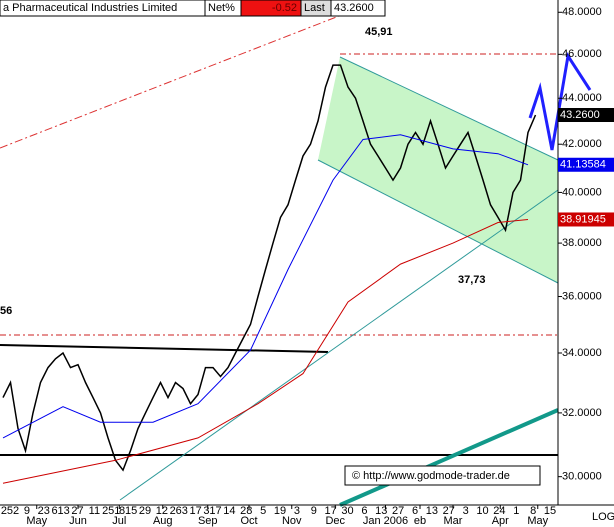  What do you see at coordinates (128, 511) in the screenshot?
I see `day-label: 815` at bounding box center [128, 511].